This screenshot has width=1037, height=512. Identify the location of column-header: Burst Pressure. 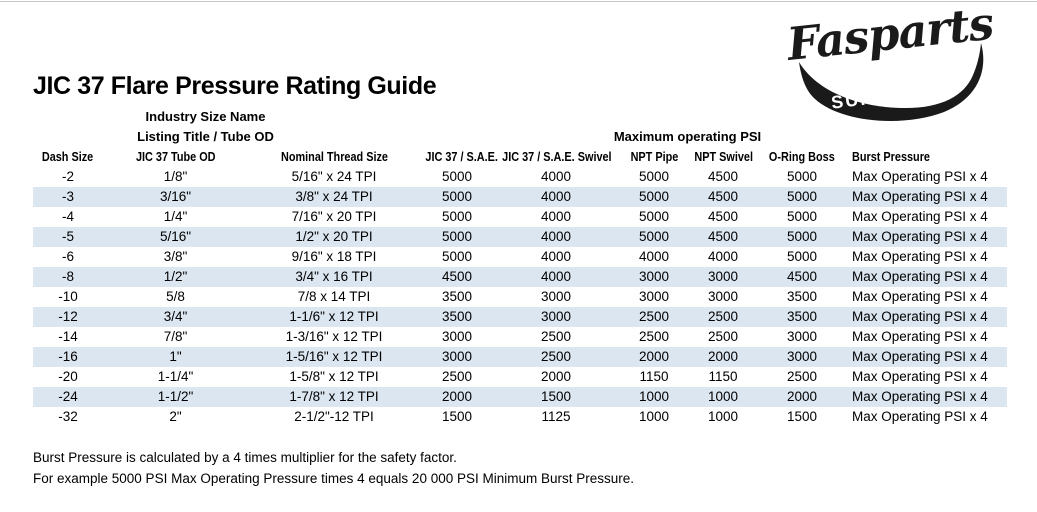
(891, 157).